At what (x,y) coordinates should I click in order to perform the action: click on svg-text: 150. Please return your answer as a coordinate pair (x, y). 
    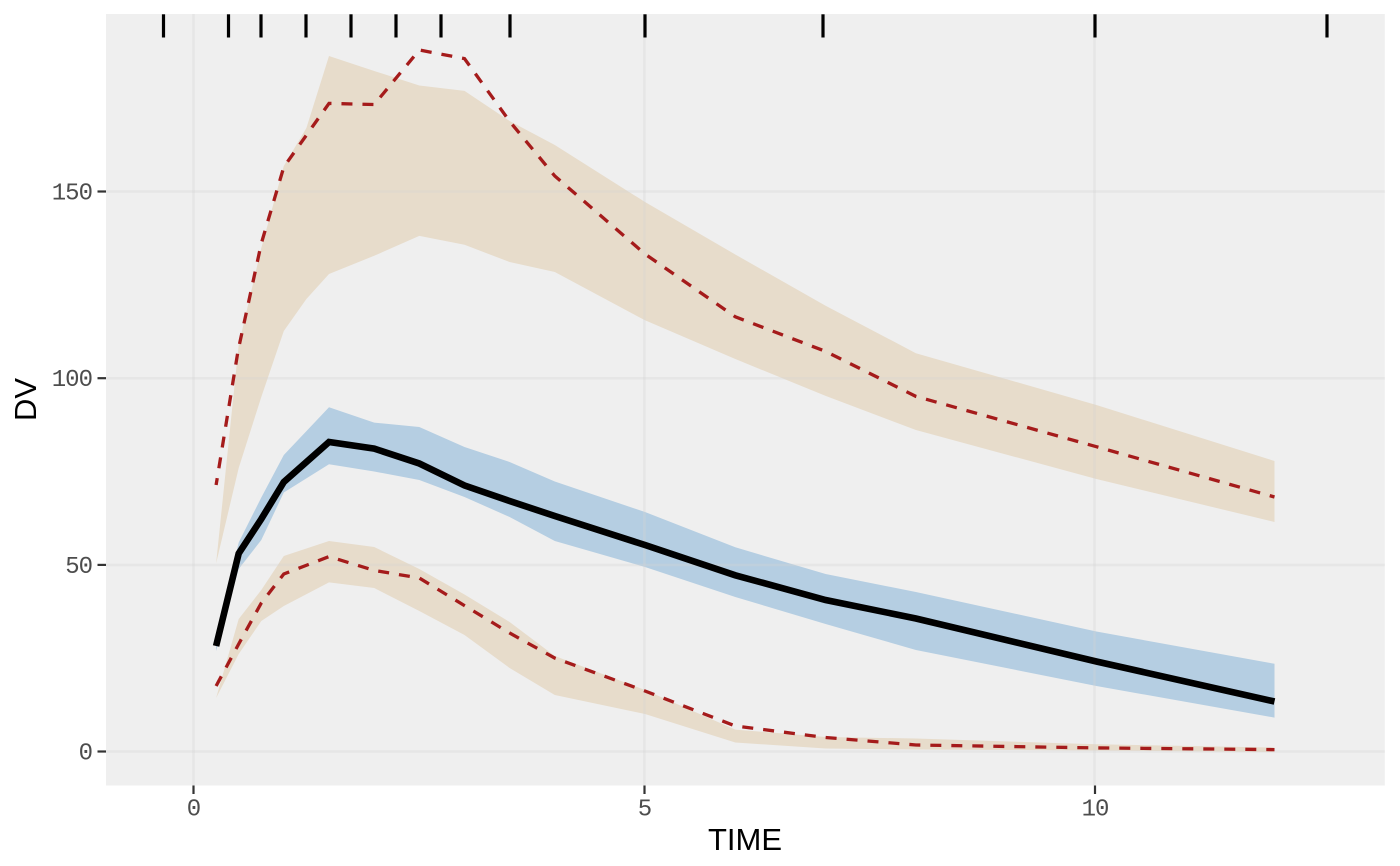
    Looking at the image, I should click on (72, 194).